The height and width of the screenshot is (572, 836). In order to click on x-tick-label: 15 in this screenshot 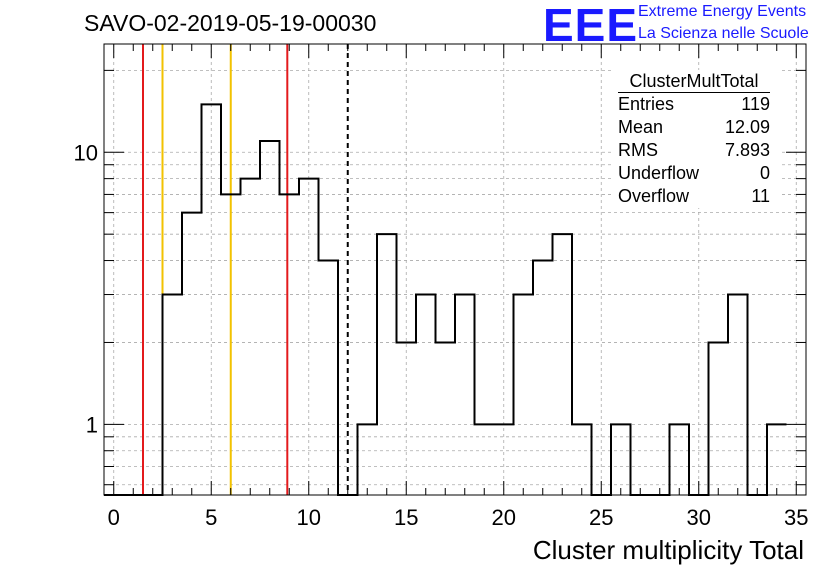, I will do `click(406, 517)`.